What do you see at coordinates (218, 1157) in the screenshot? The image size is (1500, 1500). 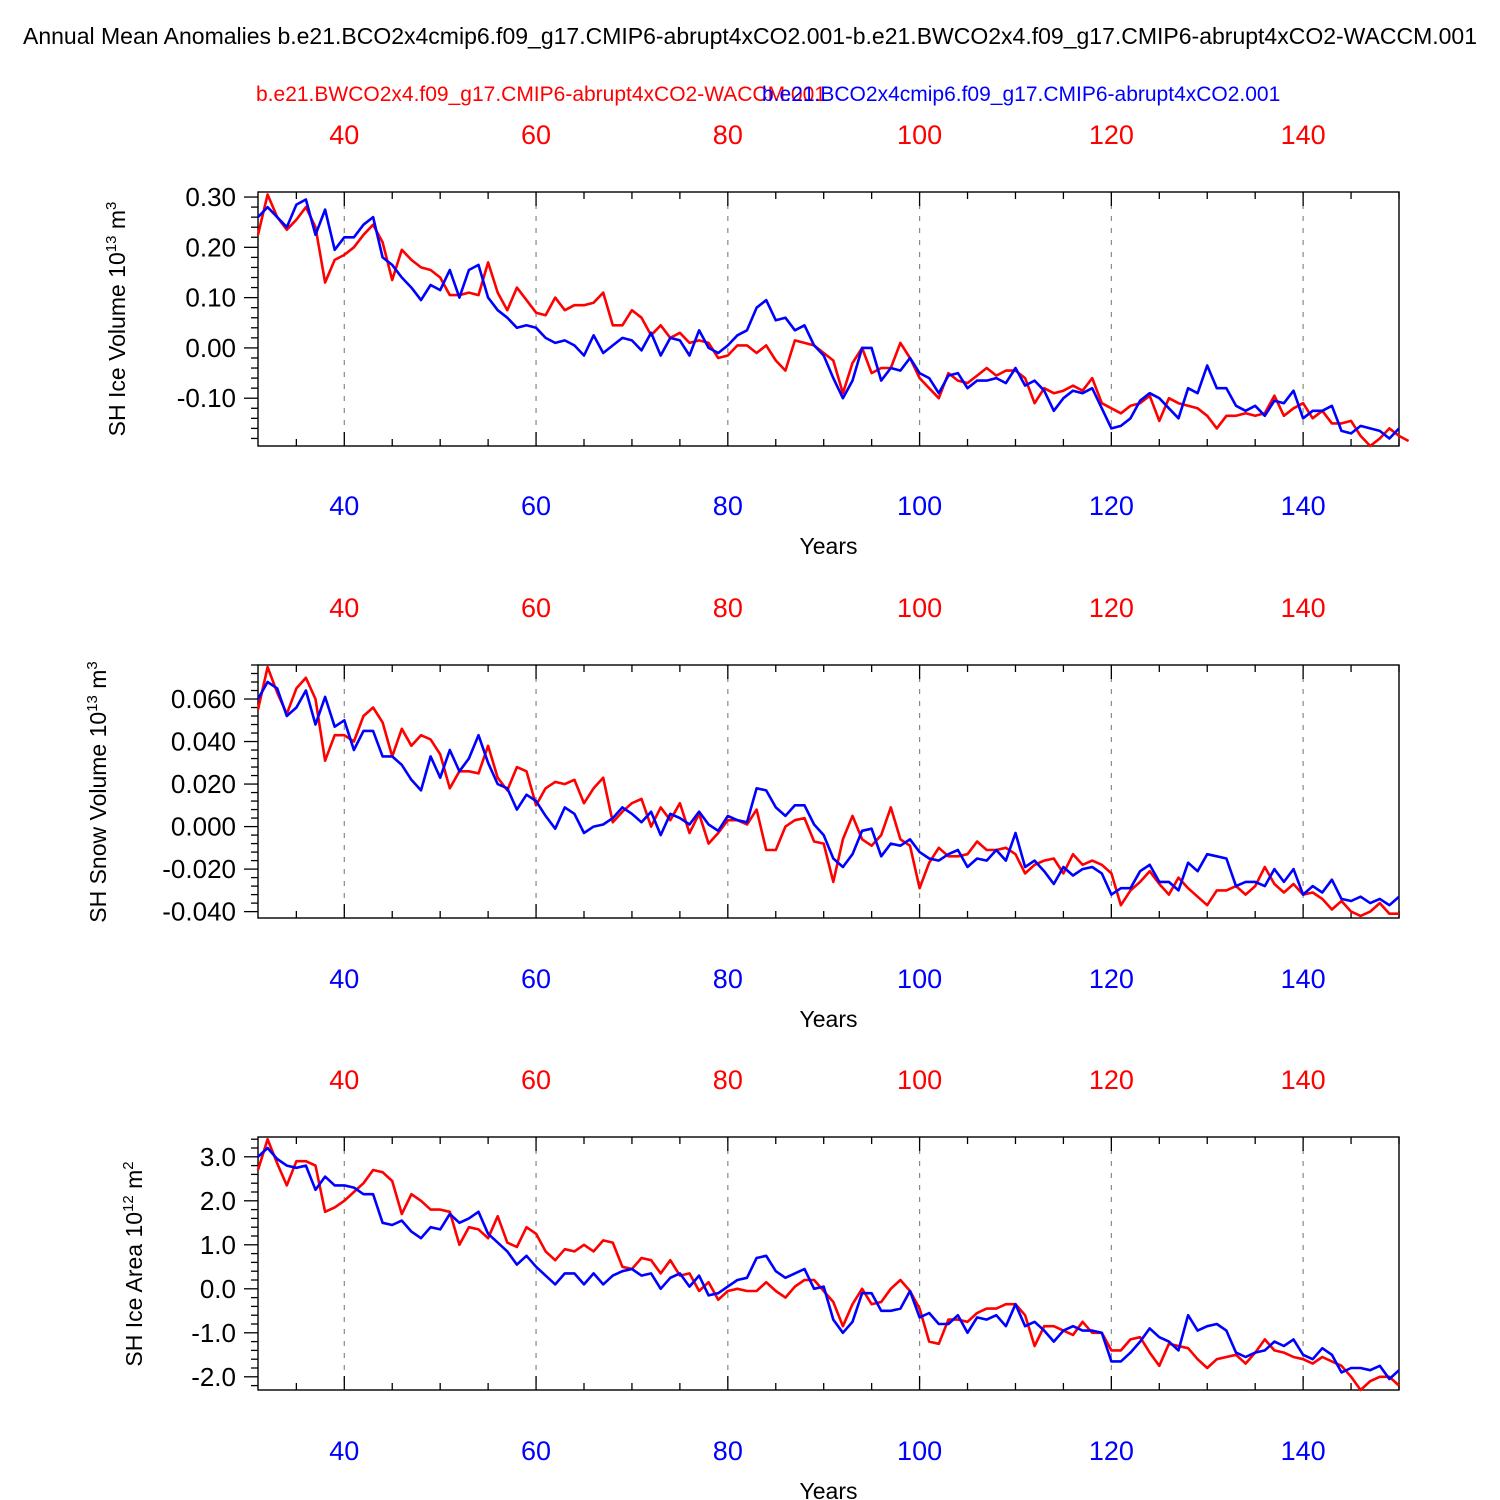 I see `y-tick-label: 3.0` at bounding box center [218, 1157].